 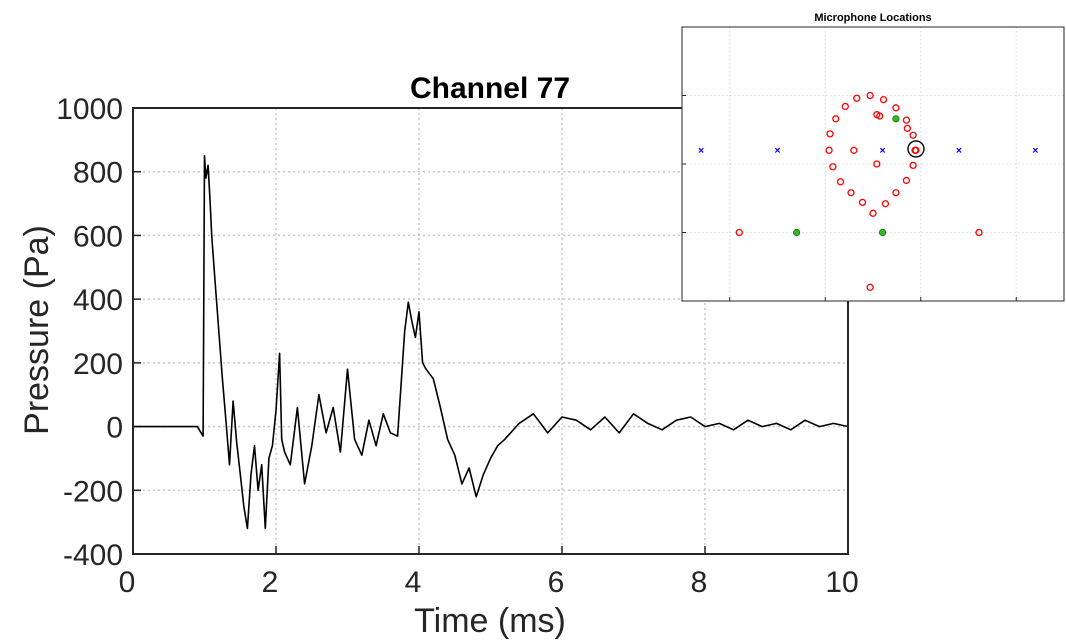 I want to click on y-tick-label: 0, so click(x=114, y=428).